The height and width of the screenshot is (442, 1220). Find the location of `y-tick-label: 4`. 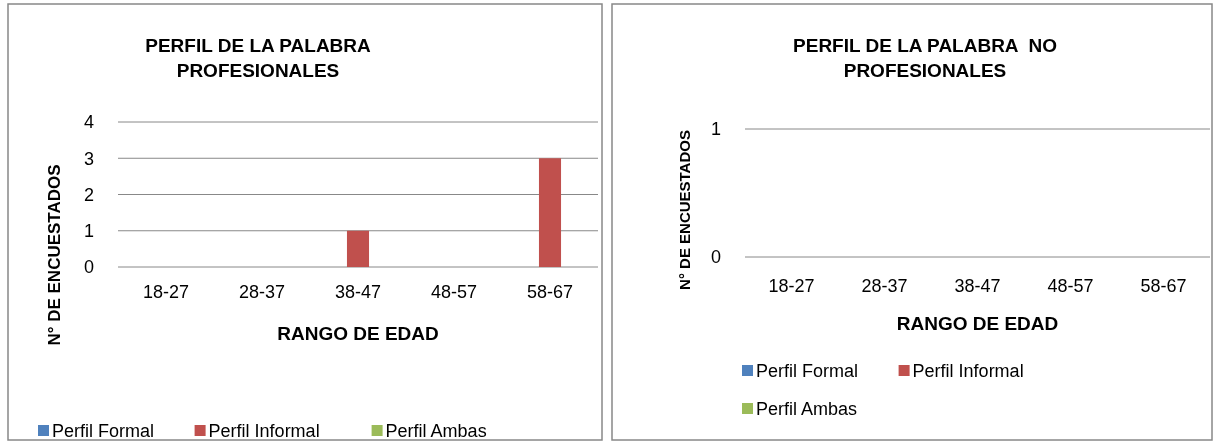

y-tick-label: 4 is located at coordinates (88, 122).